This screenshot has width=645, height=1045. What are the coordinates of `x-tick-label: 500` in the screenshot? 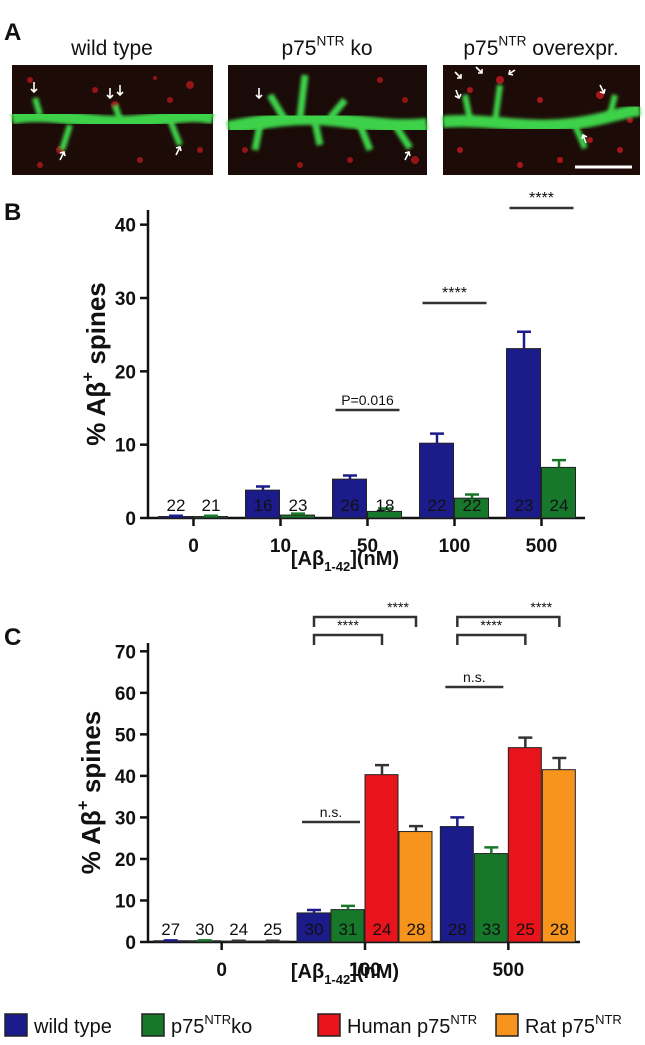 It's located at (508, 970).